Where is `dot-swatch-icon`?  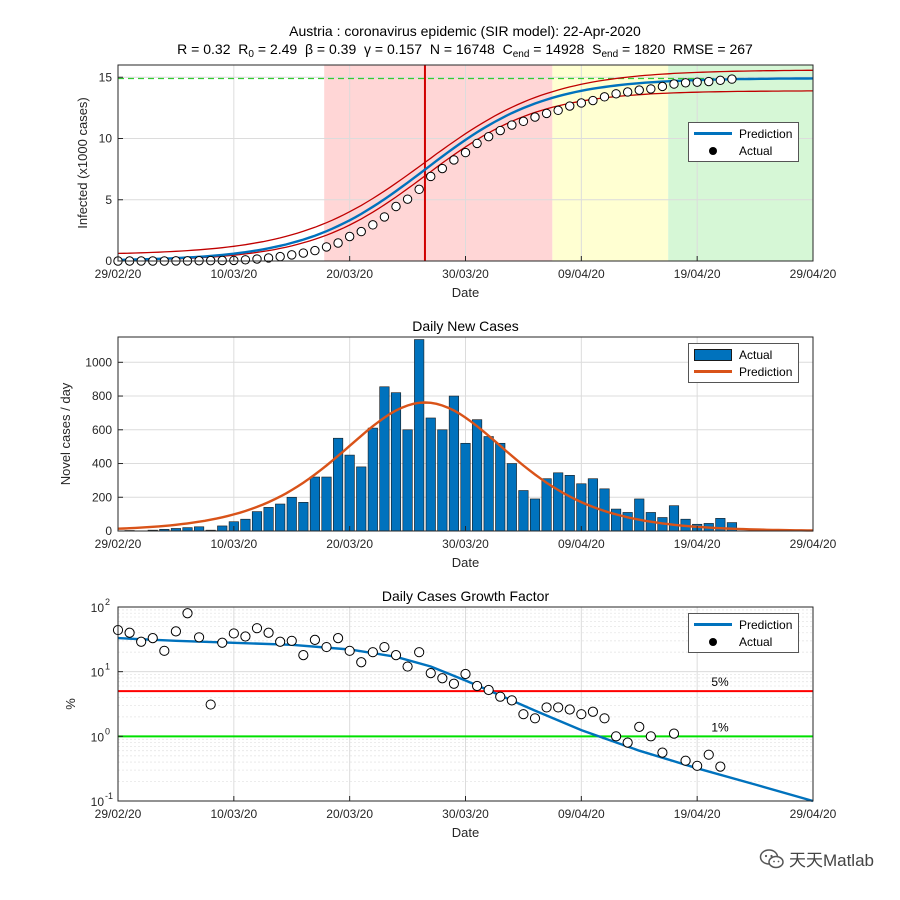 dot-swatch-icon is located at coordinates (713, 150).